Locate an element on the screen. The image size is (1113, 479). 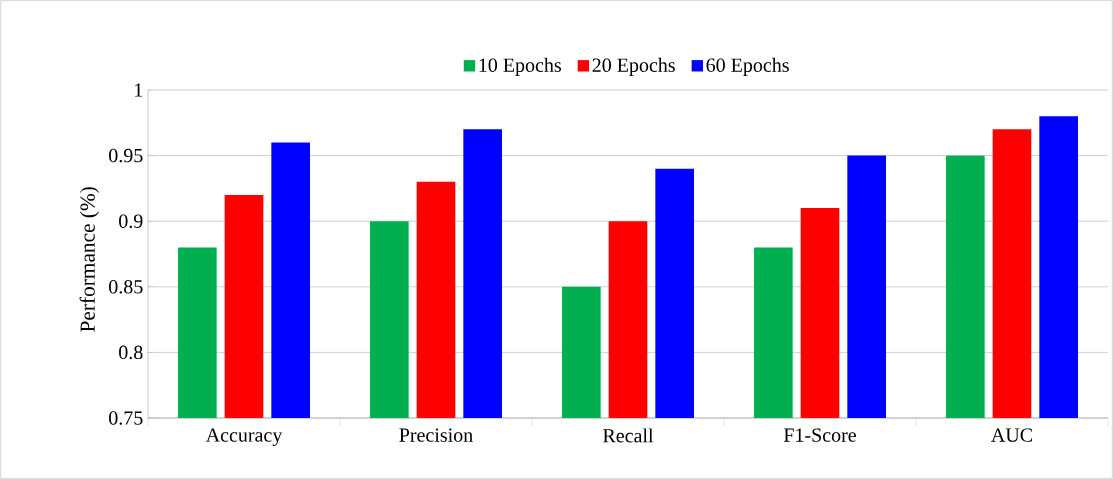
y-tick-label: 0.75 is located at coordinates (126, 418).